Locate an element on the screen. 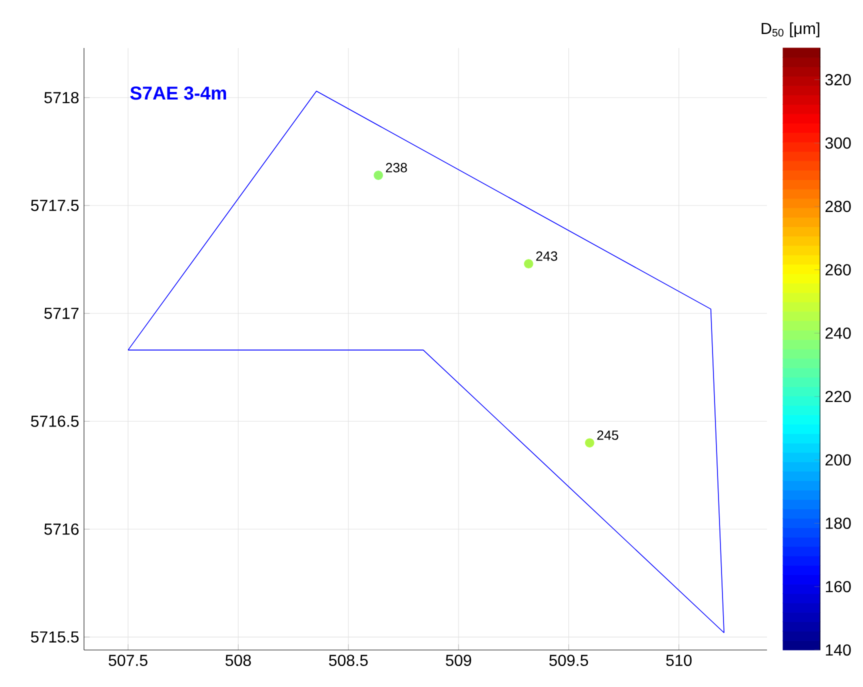  text: S7AE 3-4m is located at coordinates (178, 93).